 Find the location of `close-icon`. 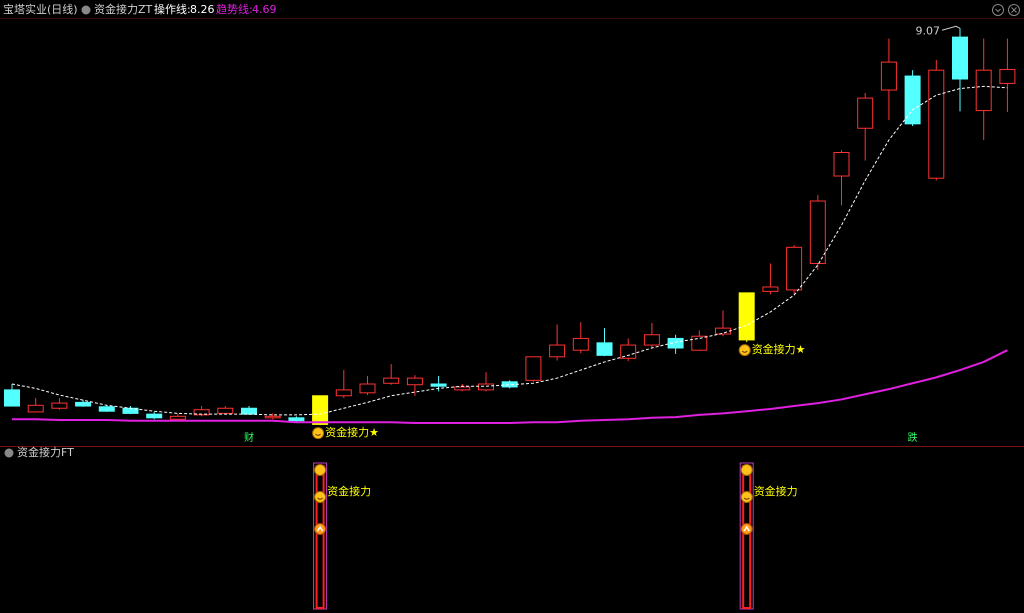

close-icon is located at coordinates (1014, 10).